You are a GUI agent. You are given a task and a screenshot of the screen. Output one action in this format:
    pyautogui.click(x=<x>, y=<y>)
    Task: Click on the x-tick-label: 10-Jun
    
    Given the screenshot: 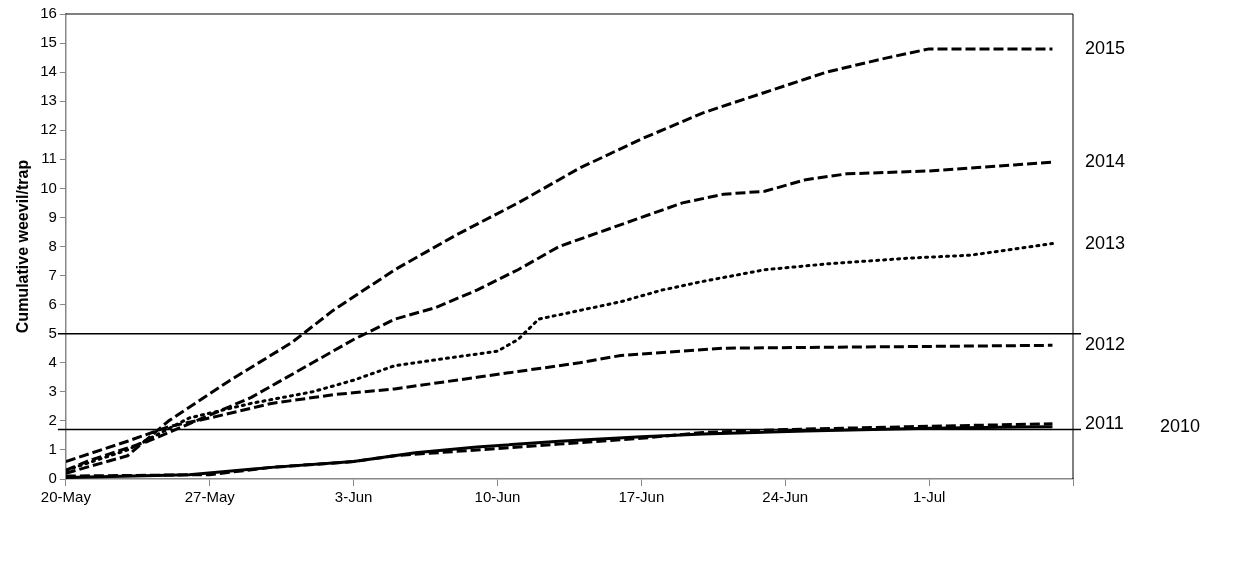 What is the action you would take?
    pyautogui.click(x=497, y=497)
    